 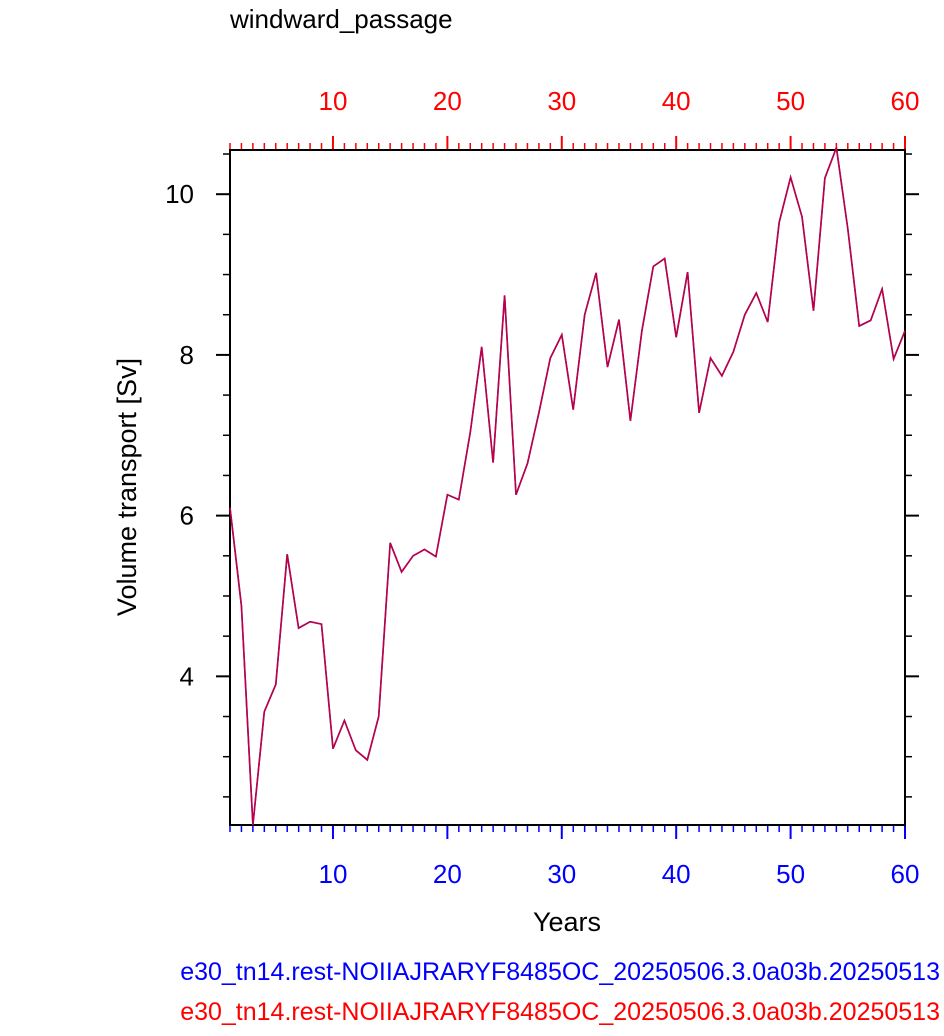 I want to click on x-tick-label-top: 40, so click(x=676, y=101).